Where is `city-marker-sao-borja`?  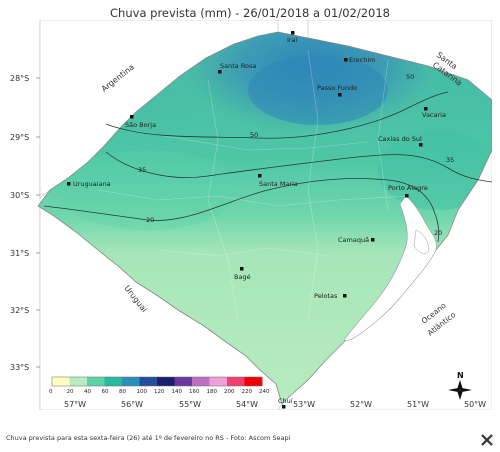 city-marker-sao-borja is located at coordinates (132, 117).